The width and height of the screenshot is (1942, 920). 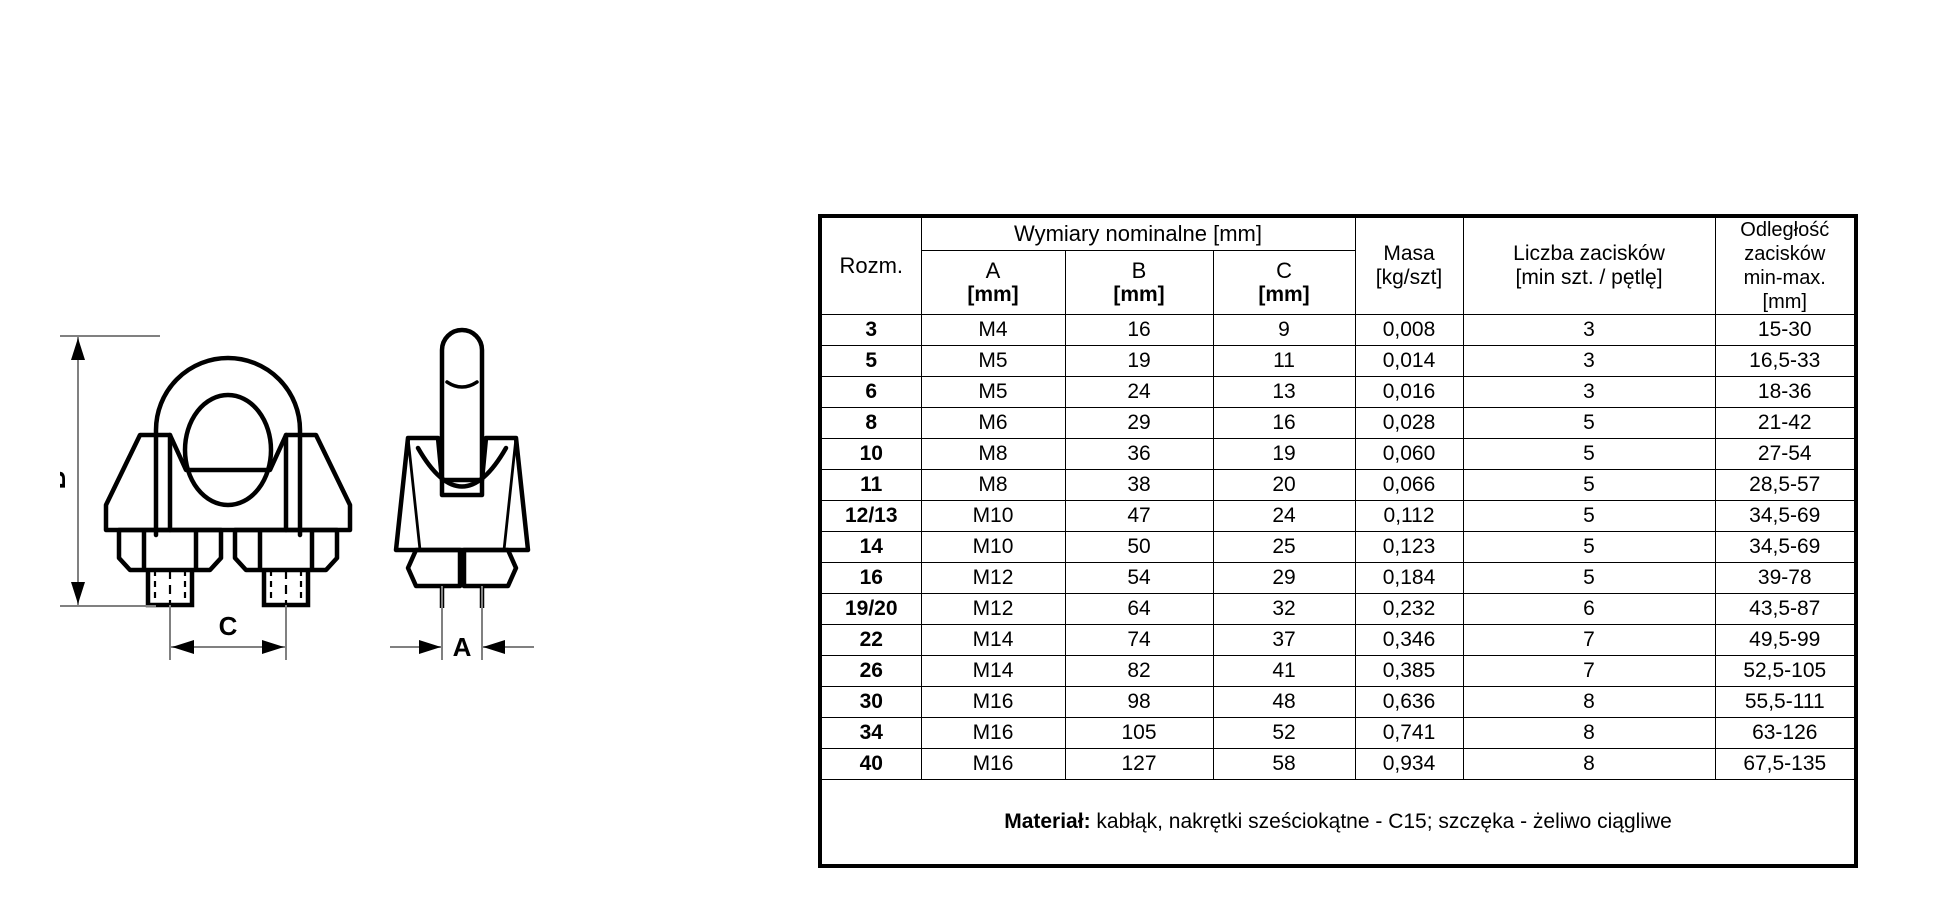 What do you see at coordinates (1139, 547) in the screenshot?
I see `cell-dim-b: 50` at bounding box center [1139, 547].